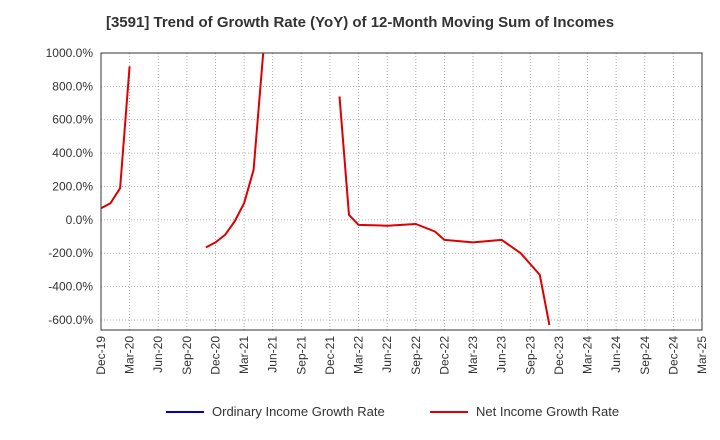 This screenshot has width=720, height=440. I want to click on y-tick-label: -200.0%, so click(70, 253).